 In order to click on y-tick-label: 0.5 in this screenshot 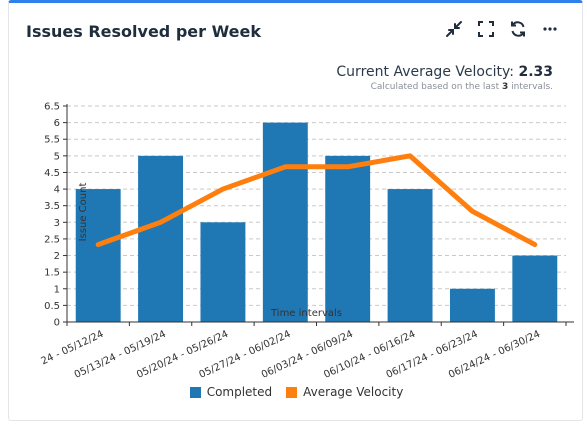, I will do `click(52, 306)`.